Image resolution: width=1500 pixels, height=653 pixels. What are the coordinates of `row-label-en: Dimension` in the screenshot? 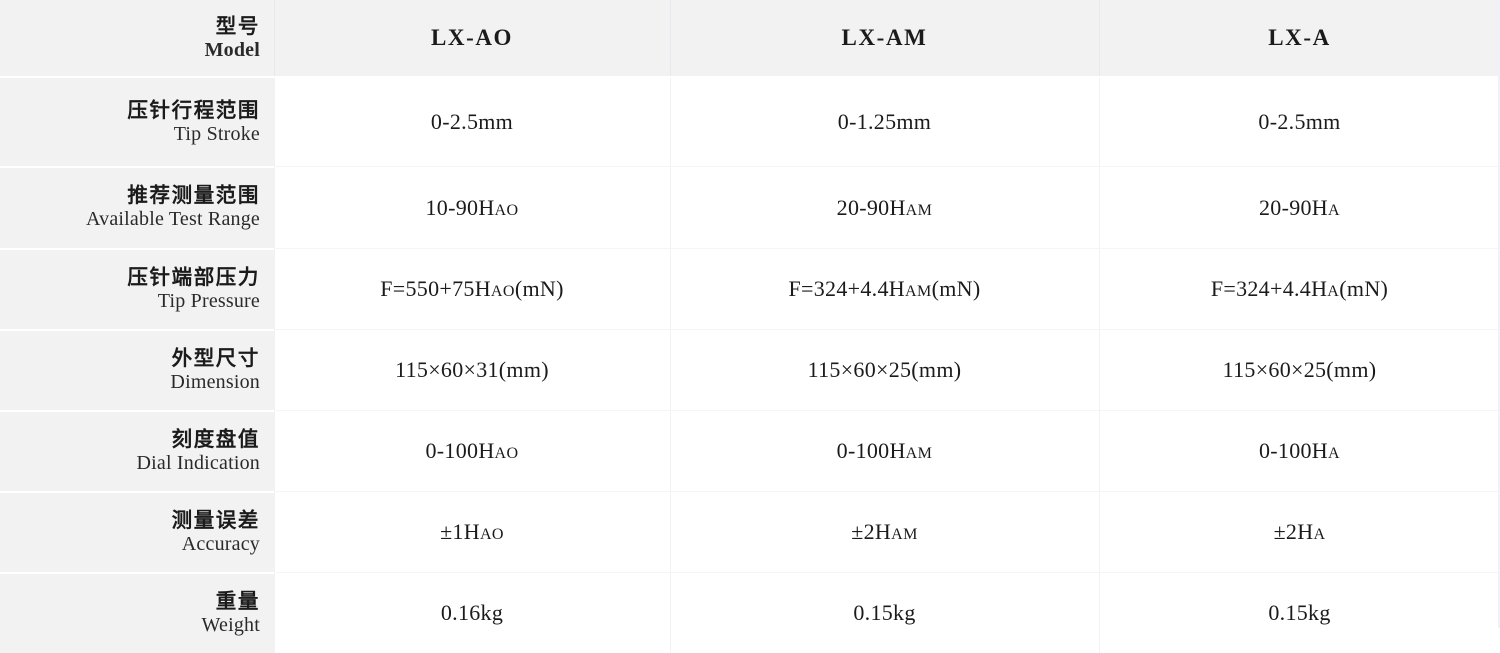 It's located at (130, 382).